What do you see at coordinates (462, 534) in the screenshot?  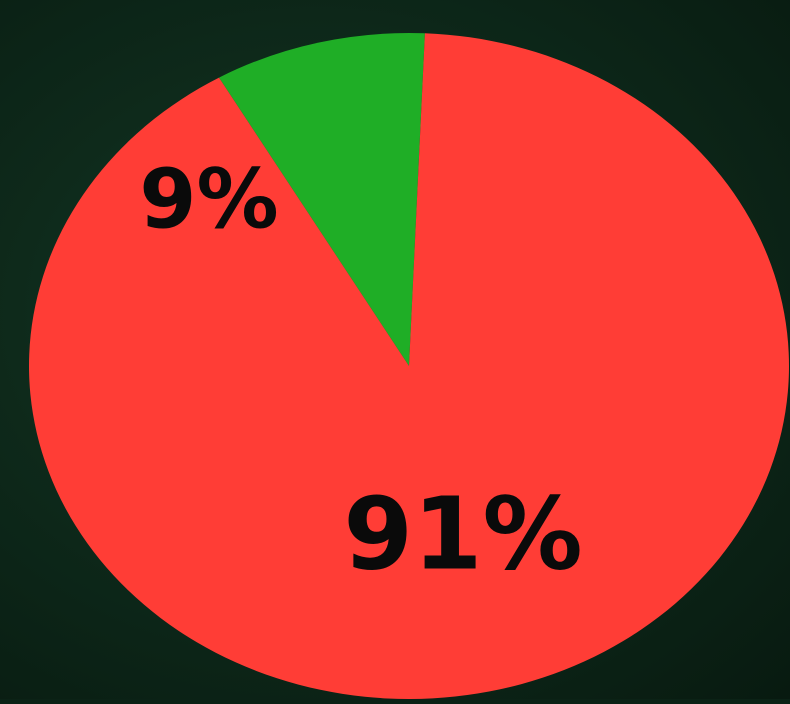 I see `pie-slice-label-2: 91%` at bounding box center [462, 534].